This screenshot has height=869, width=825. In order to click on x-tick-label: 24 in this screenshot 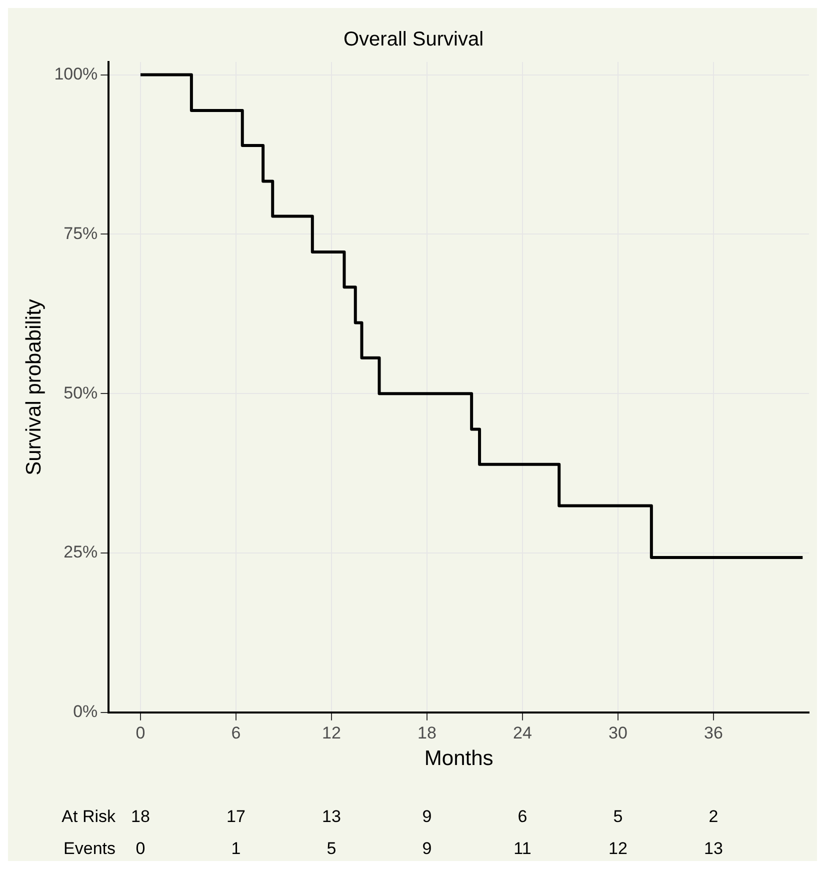, I will do `click(522, 732)`.